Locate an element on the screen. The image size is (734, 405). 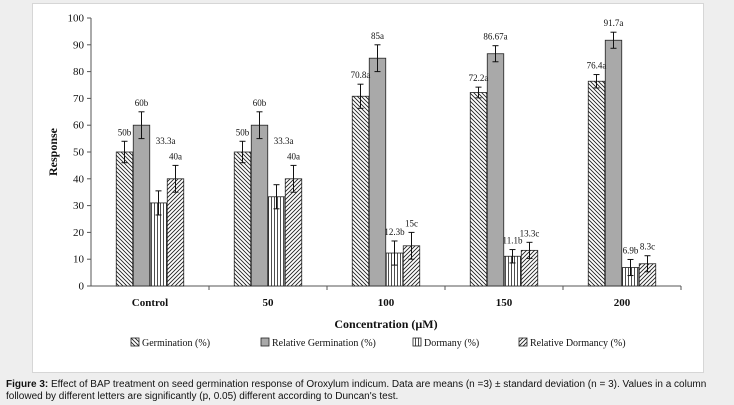
y-tick-label: 0 is located at coordinates (82, 287).